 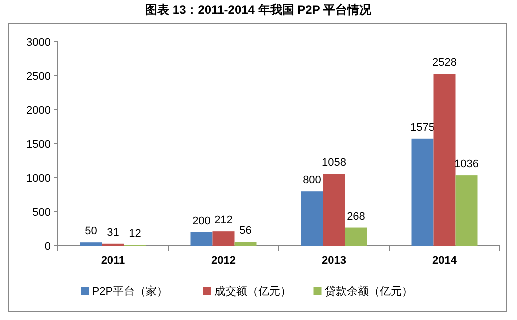 I want to click on y-tick-label: 2500, so click(x=38, y=77).